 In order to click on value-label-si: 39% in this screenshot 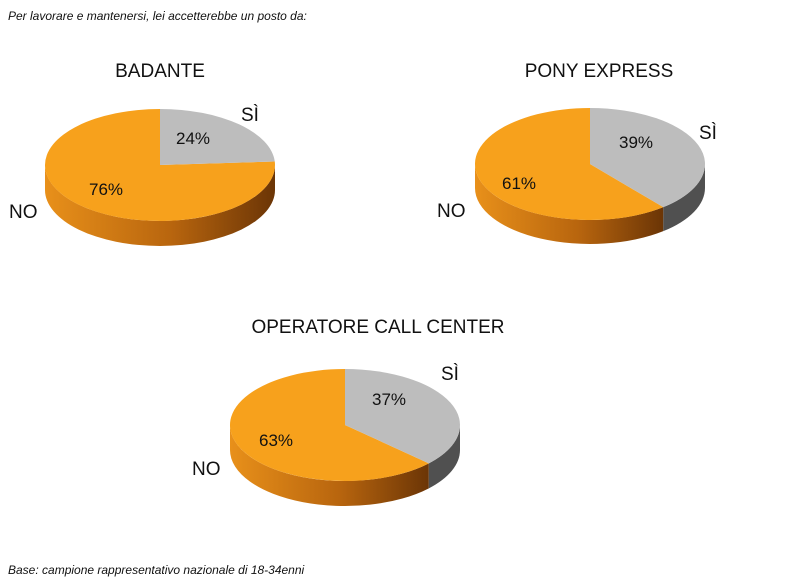, I will do `click(636, 142)`.